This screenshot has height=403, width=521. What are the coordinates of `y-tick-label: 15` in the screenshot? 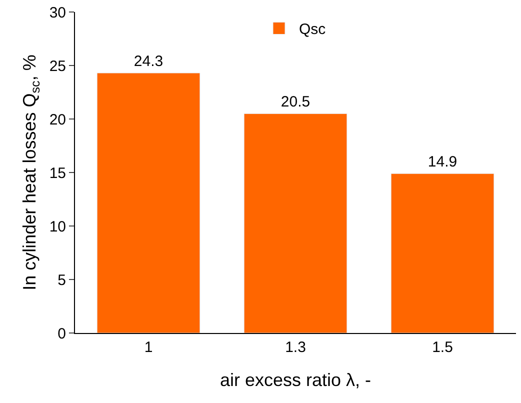 It's located at (57, 173).